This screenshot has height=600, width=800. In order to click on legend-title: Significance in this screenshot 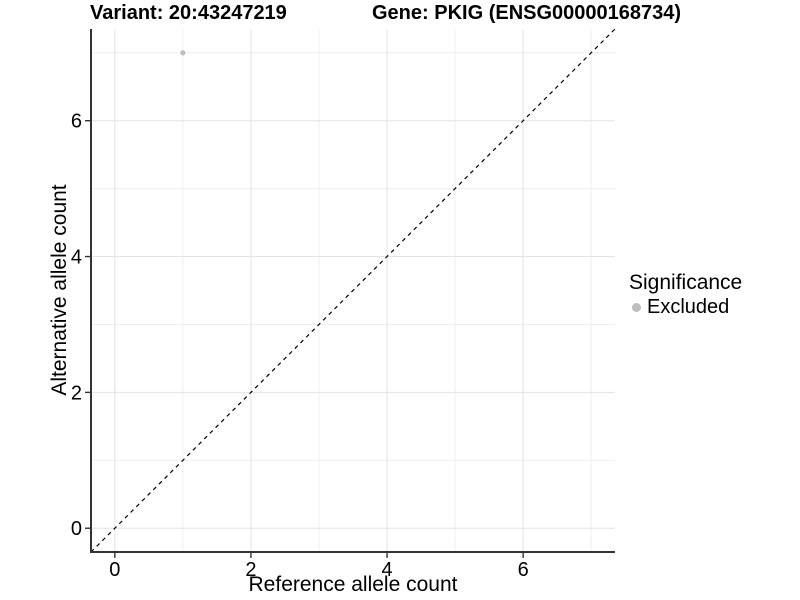, I will do `click(686, 282)`.